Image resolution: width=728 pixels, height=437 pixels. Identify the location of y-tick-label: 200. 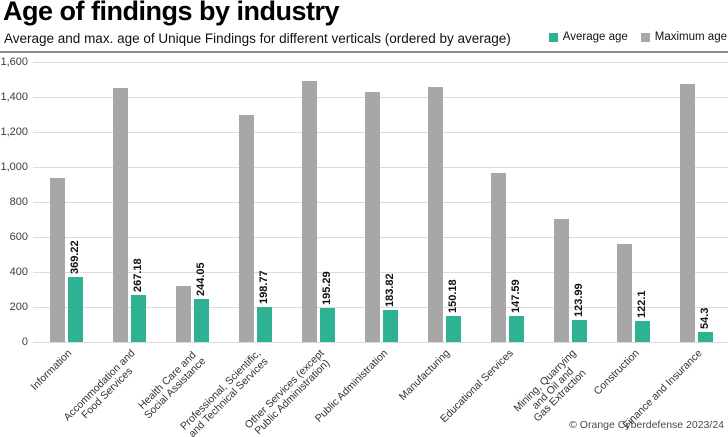
(18, 306).